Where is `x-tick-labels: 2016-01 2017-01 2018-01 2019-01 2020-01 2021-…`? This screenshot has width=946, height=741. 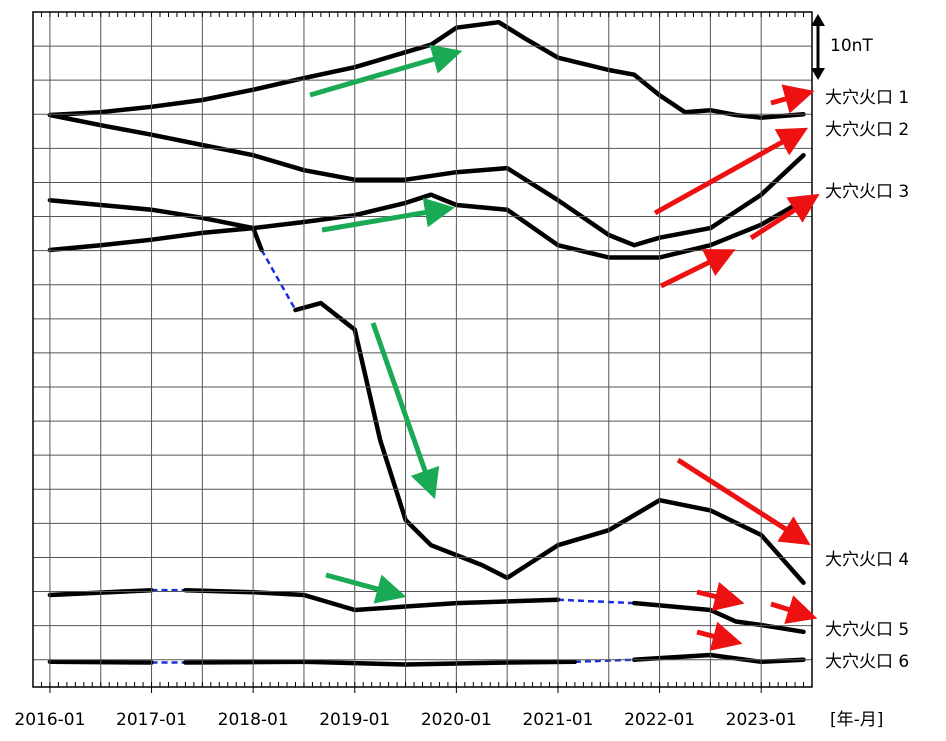
x-tick-labels: 2016-01 2017-01 2018-01 2019-01 2020-01 2021-… is located at coordinates (405, 708).